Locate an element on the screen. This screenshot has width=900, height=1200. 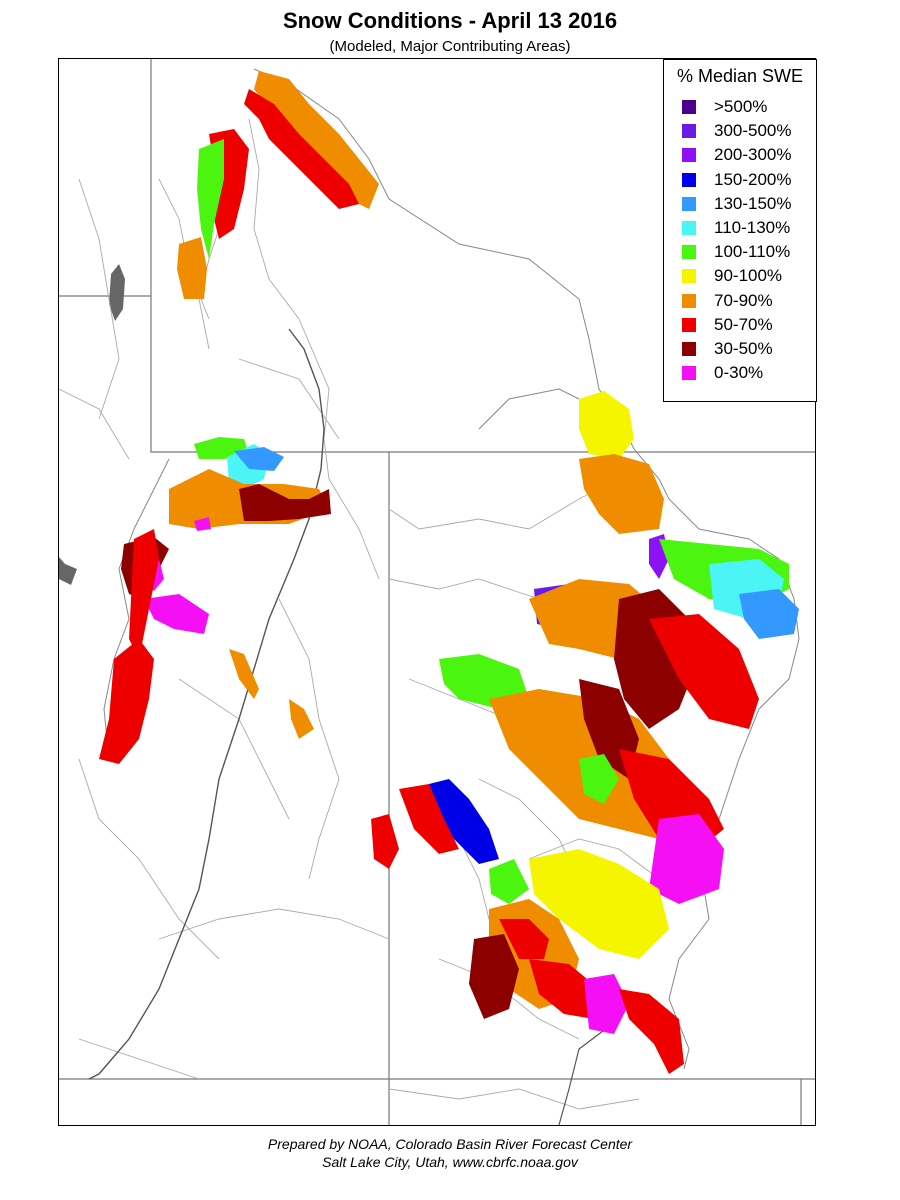
region-co-magenta-south is located at coordinates (606, 1004).